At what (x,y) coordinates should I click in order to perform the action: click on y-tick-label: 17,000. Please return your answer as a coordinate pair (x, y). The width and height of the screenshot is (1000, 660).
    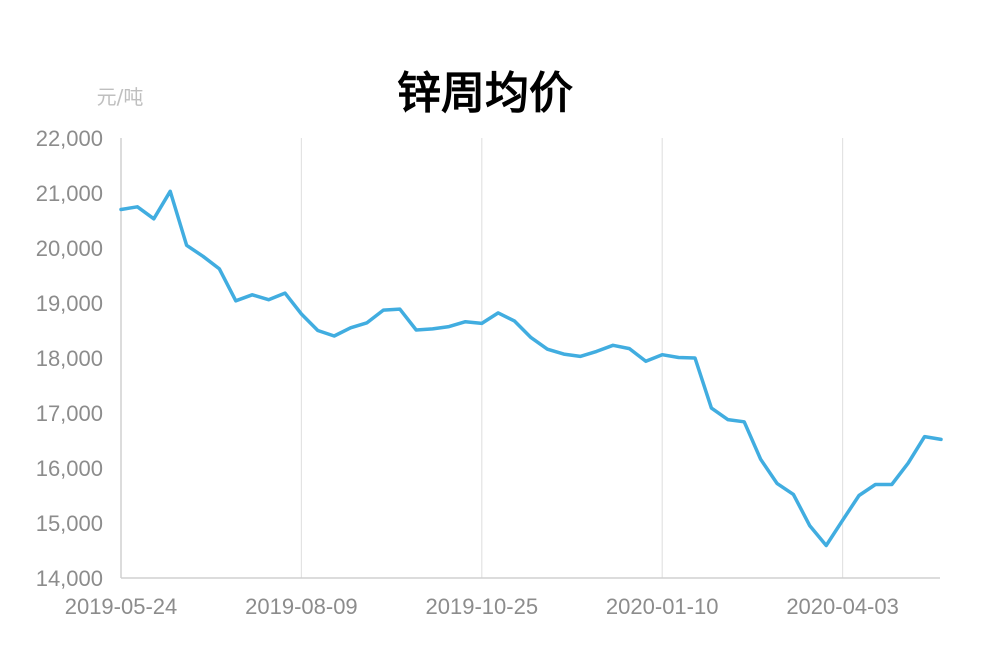
    Looking at the image, I should click on (69, 413).